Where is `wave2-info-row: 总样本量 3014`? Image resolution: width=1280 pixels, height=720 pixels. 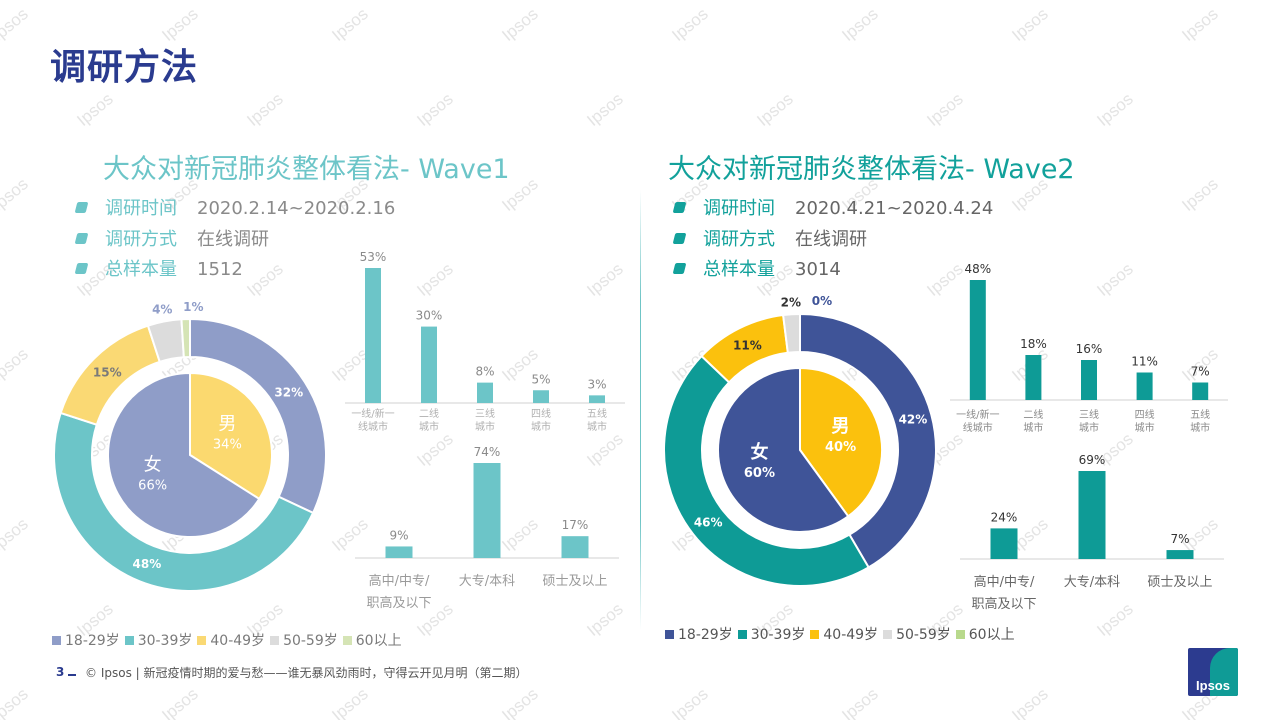
wave2-info-row: 总样本量 3014 is located at coordinates (756, 268).